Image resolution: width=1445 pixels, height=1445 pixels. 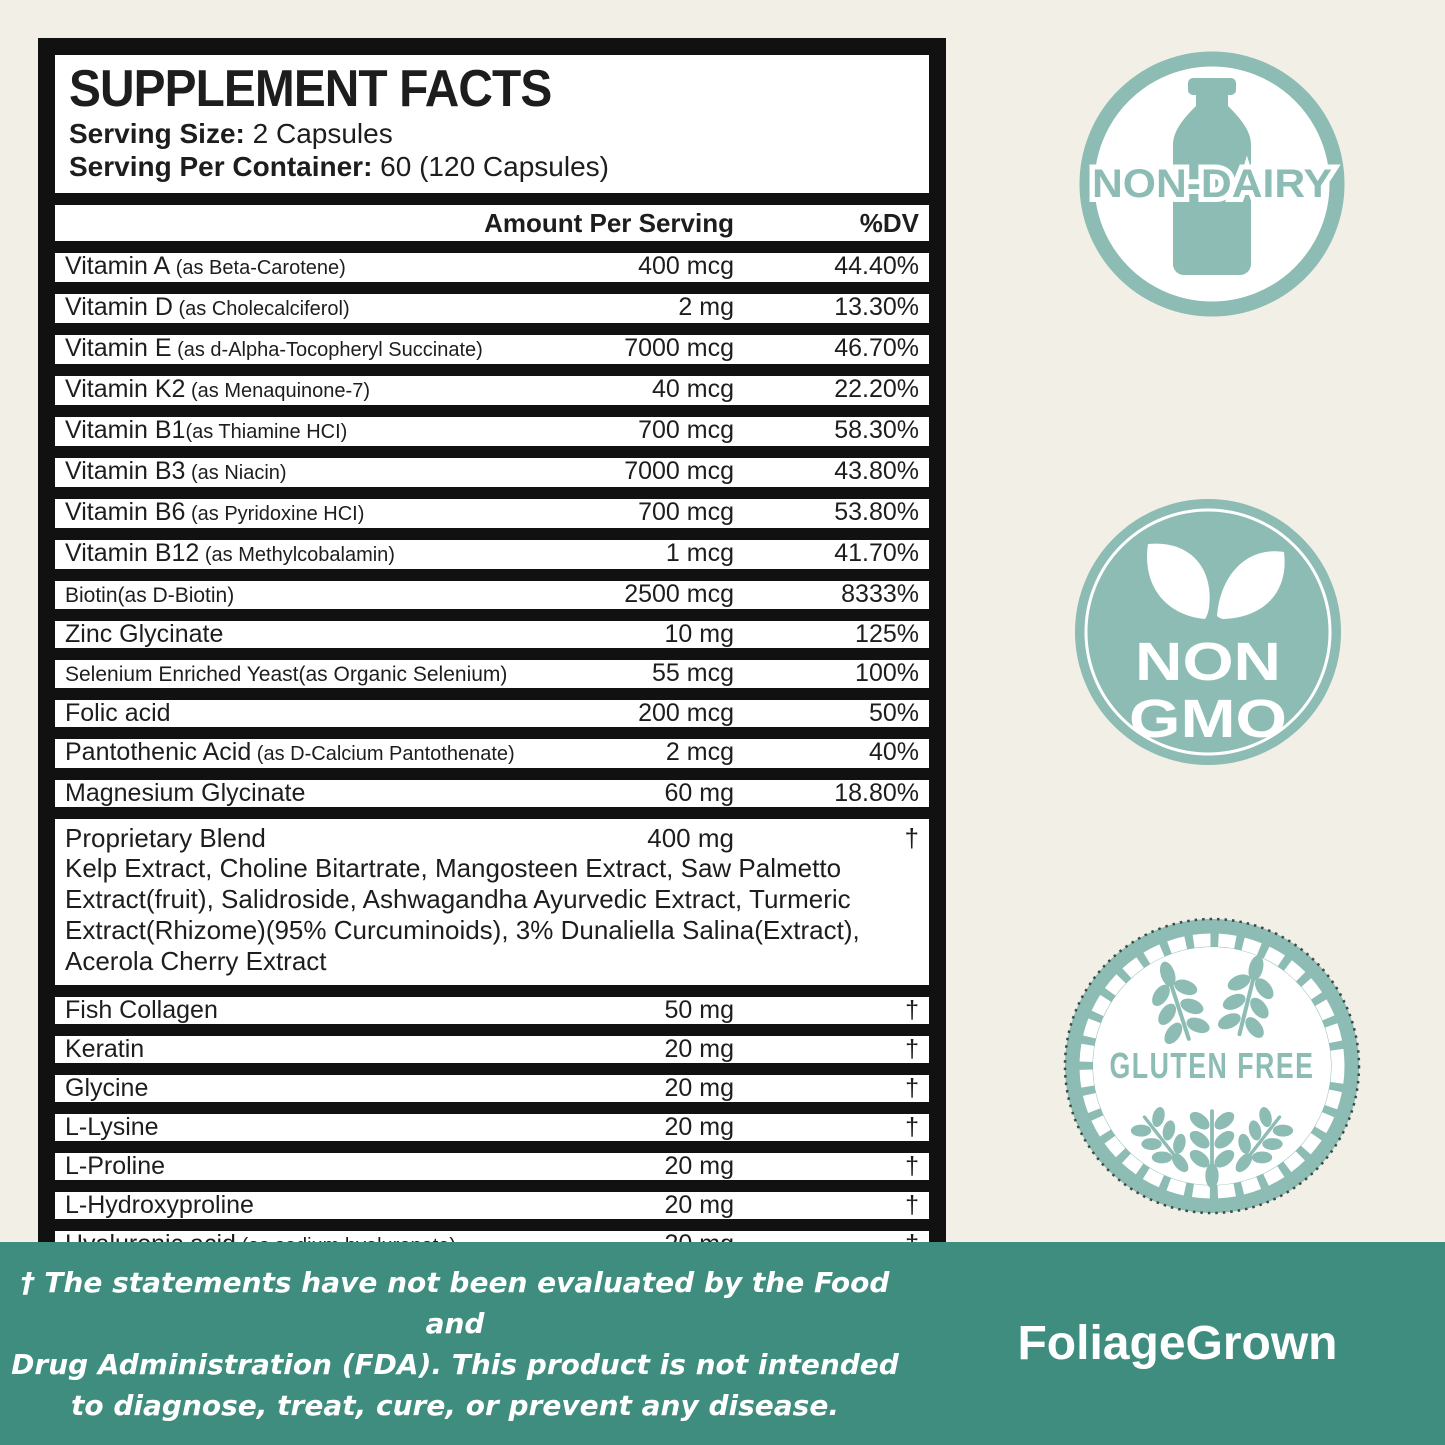 I want to click on nutrient-name: L-Hydroxyproline, so click(x=159, y=1205).